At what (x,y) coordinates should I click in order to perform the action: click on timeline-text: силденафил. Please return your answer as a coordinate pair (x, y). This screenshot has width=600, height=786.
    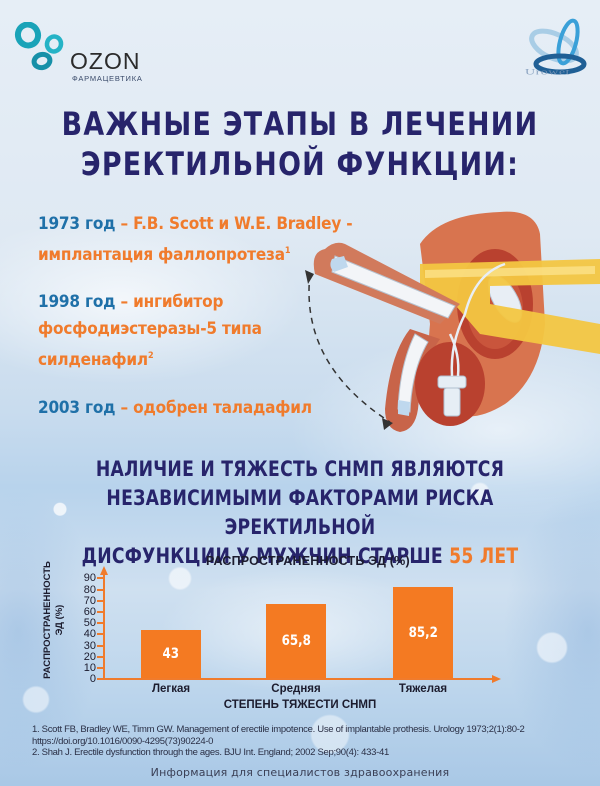
    Looking at the image, I should click on (93, 360).